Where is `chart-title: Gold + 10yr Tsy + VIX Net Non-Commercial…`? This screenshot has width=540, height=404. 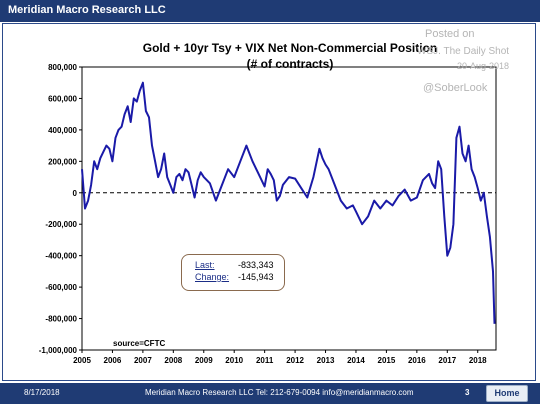
chart-title: Gold + 10yr Tsy + VIX Net Non-Commercial… is located at coordinates (290, 48).